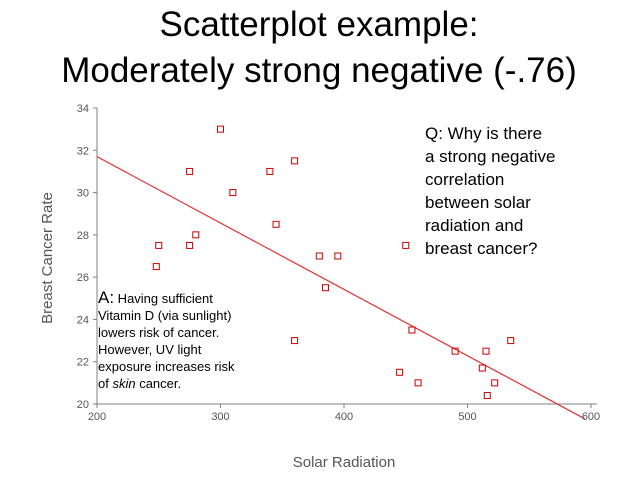  What do you see at coordinates (83, 236) in the screenshot?
I see `y-tick-label: 28` at bounding box center [83, 236].